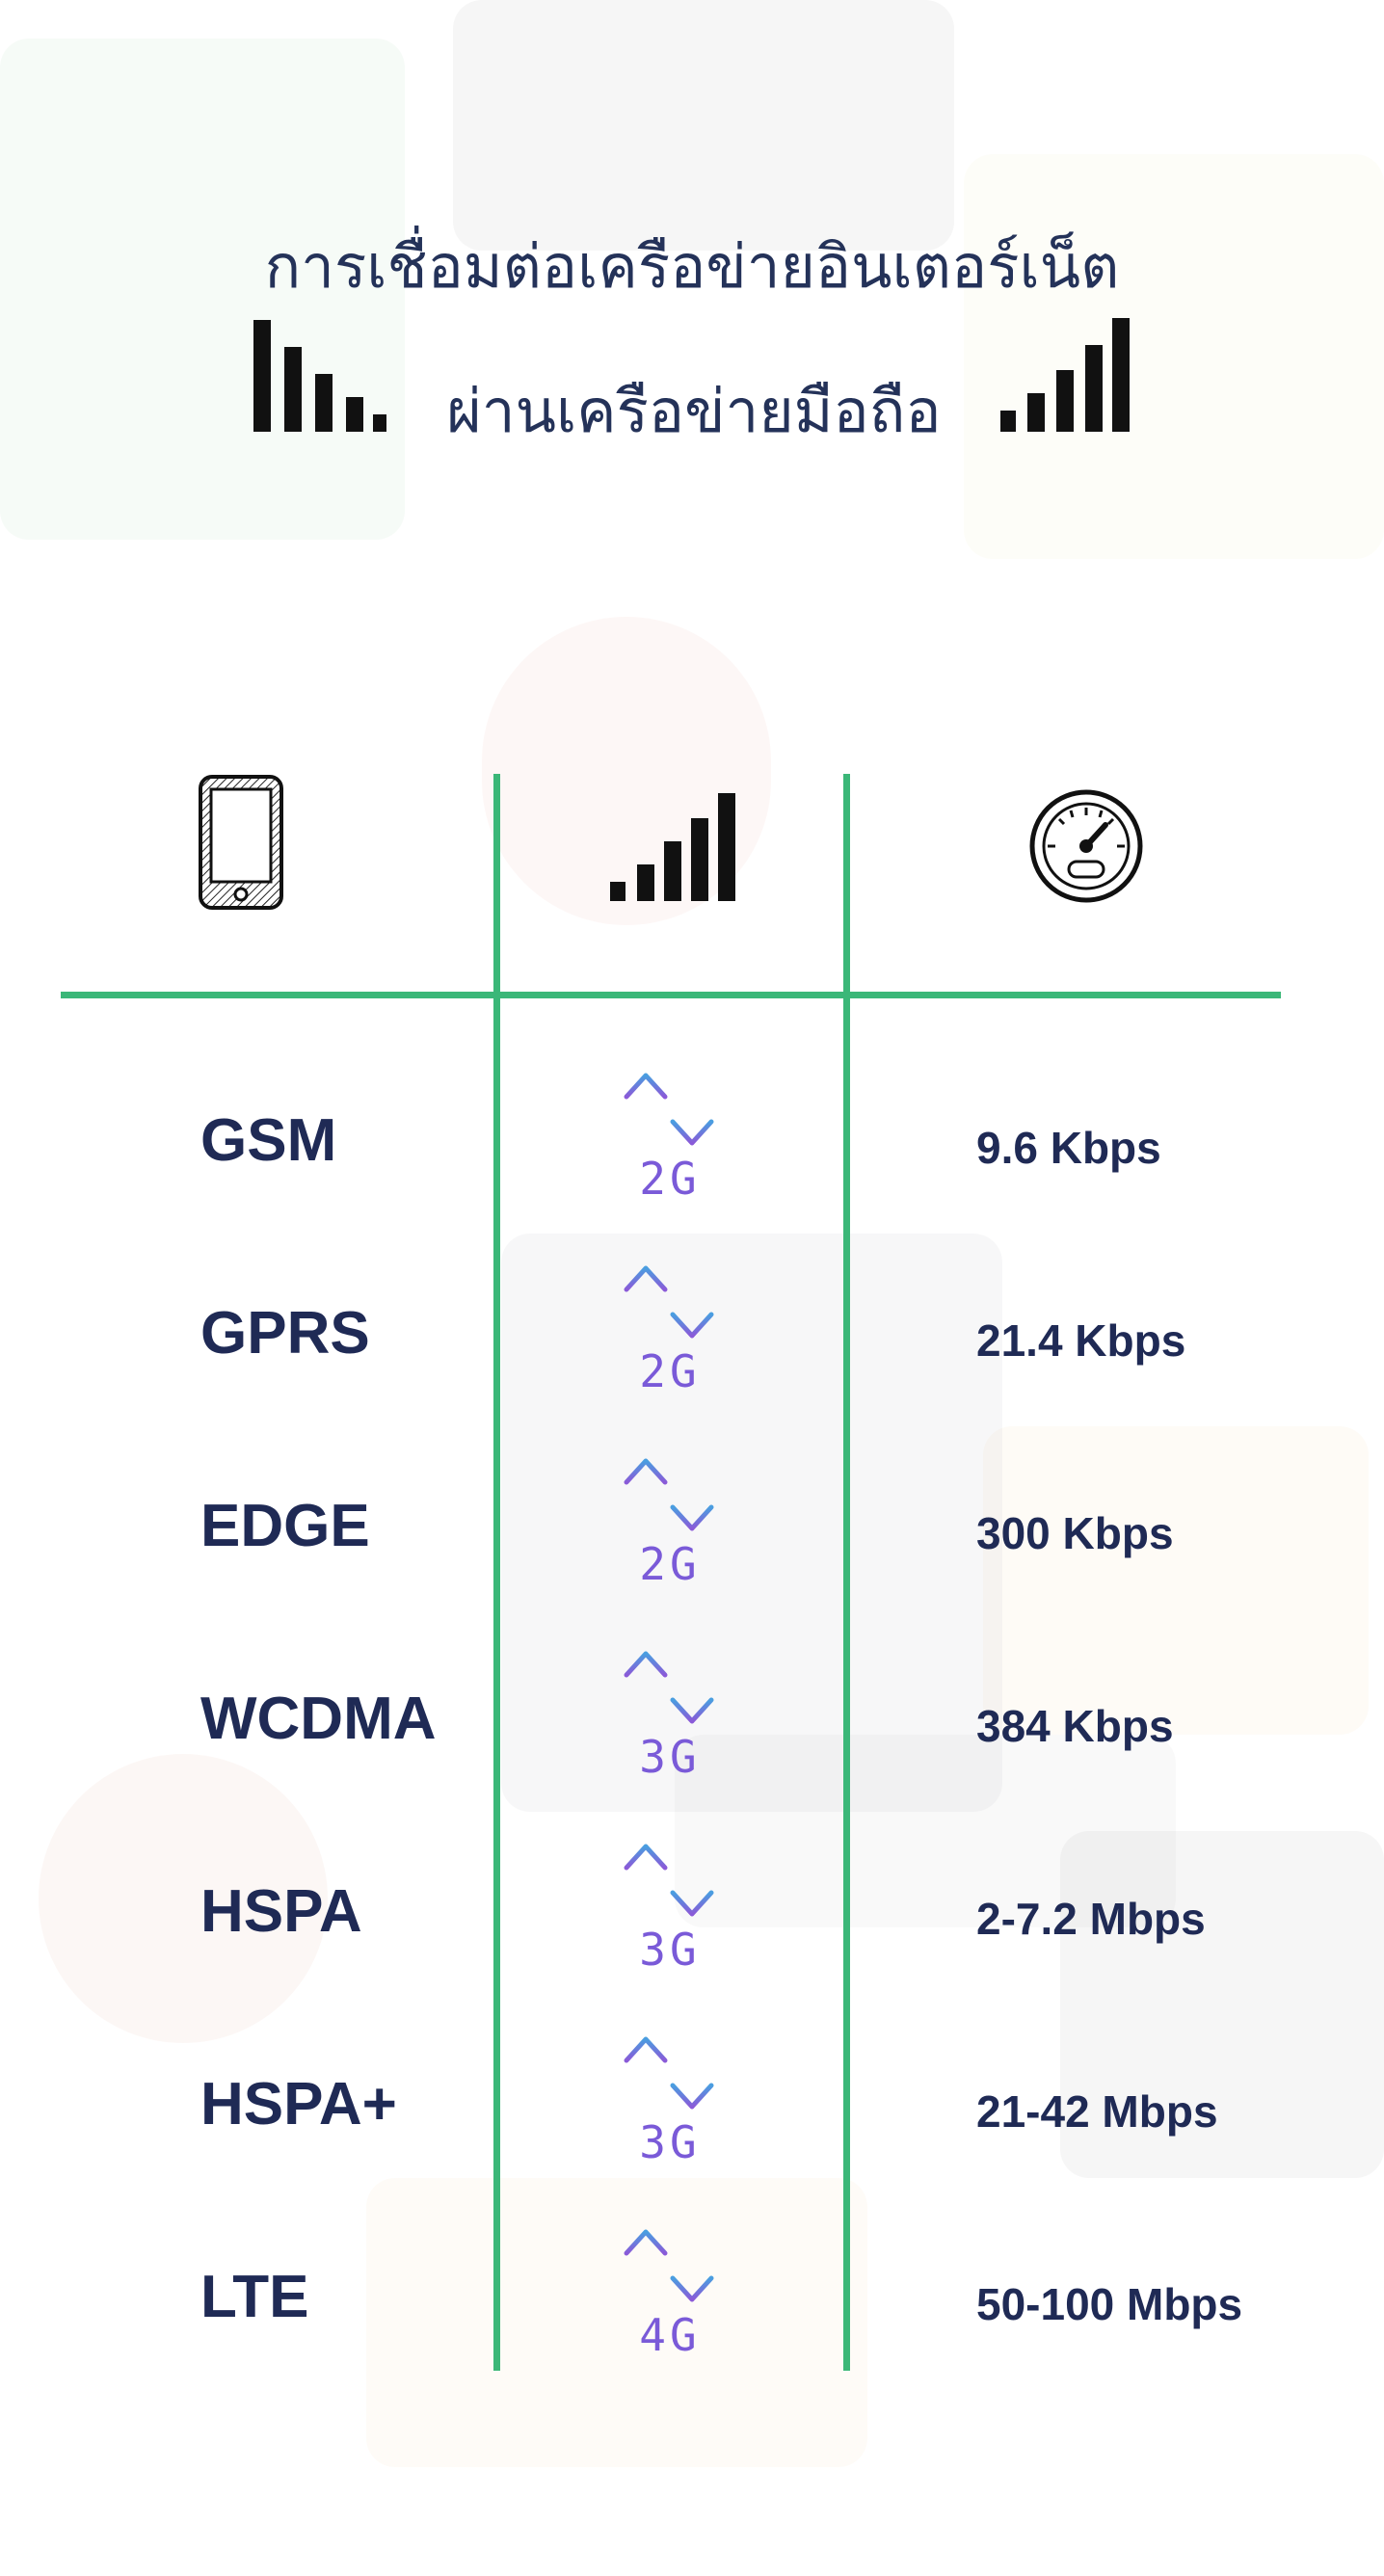 The width and height of the screenshot is (1384, 2576). I want to click on speedometer-icon, so click(1086, 846).